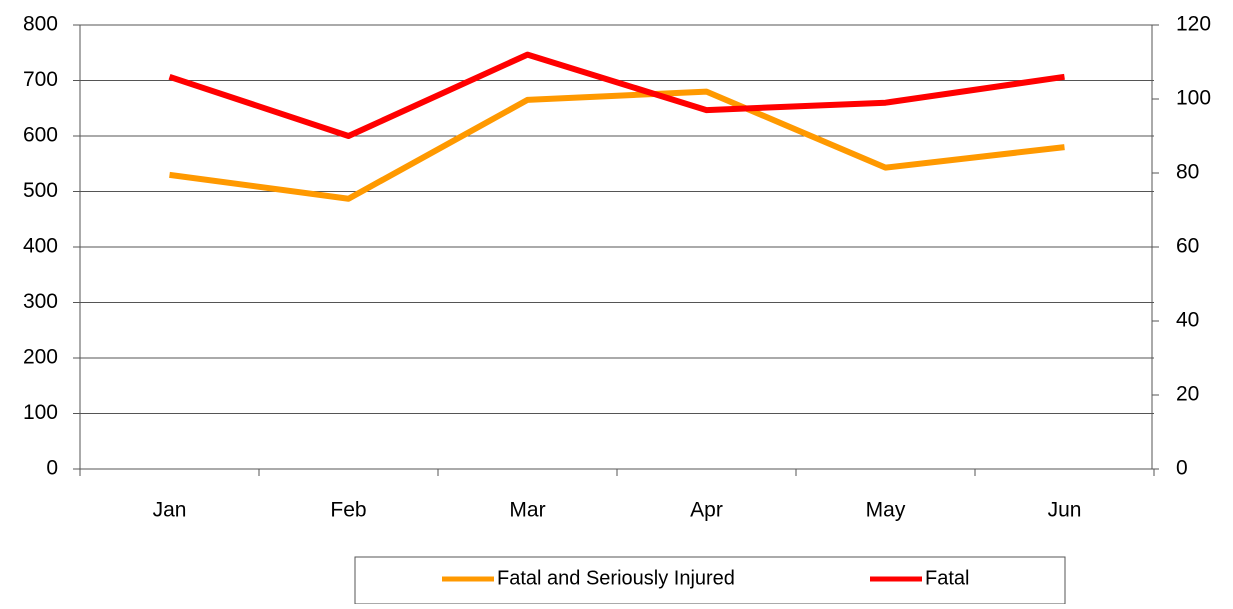 The image size is (1233, 609). Describe the element at coordinates (947, 578) in the screenshot. I see `legend-label: Fatal` at that location.